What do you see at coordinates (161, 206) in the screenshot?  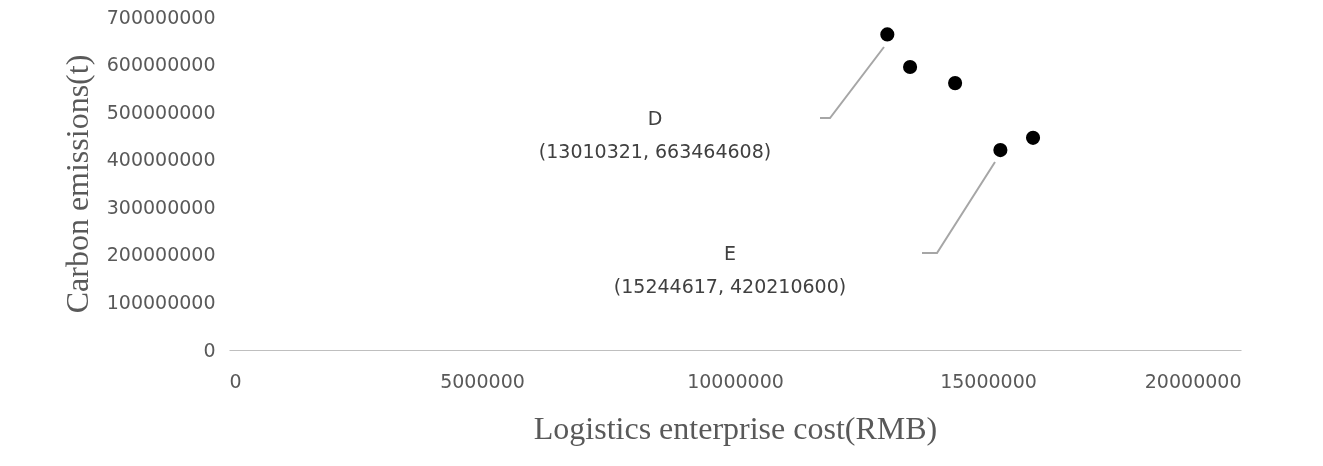 I see `y-tick-label: 300000000` at bounding box center [161, 206].